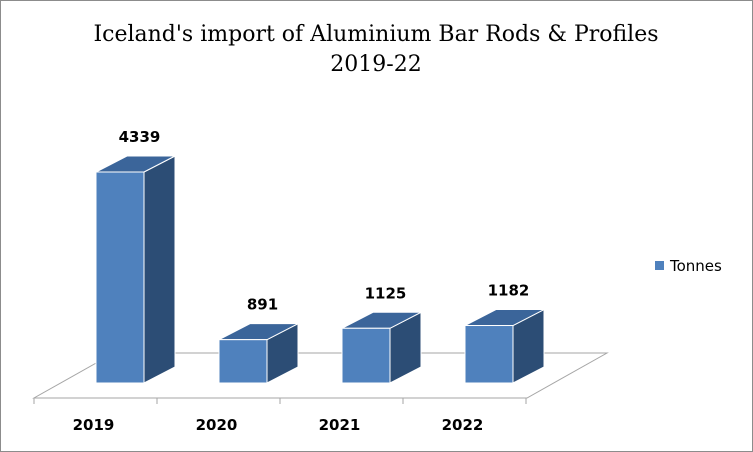 The height and width of the screenshot is (452, 753). What do you see at coordinates (695, 266) in the screenshot?
I see `legend-label: Tonnes` at bounding box center [695, 266].